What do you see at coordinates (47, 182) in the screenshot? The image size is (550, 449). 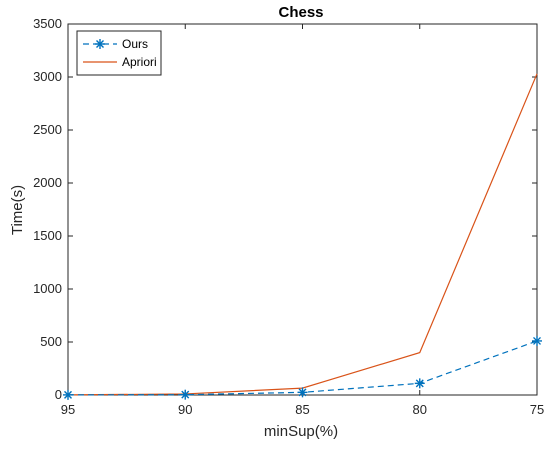 I see `y-tick-label: 2000` at bounding box center [47, 182].